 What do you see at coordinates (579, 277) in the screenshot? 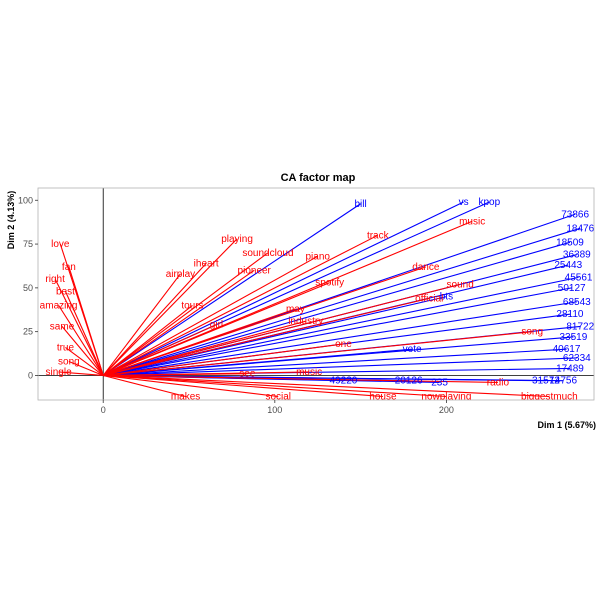
I see `row-point-label: 45561` at bounding box center [579, 277].